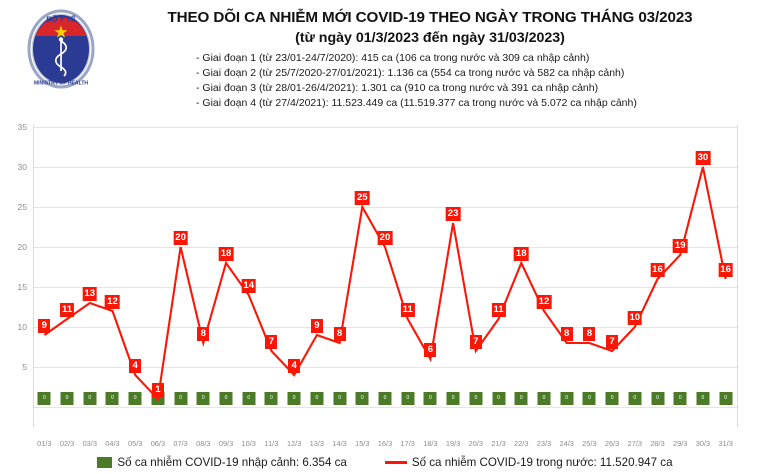  What do you see at coordinates (521, 443) in the screenshot?
I see `x-axis-tick: 22/3` at bounding box center [521, 443].